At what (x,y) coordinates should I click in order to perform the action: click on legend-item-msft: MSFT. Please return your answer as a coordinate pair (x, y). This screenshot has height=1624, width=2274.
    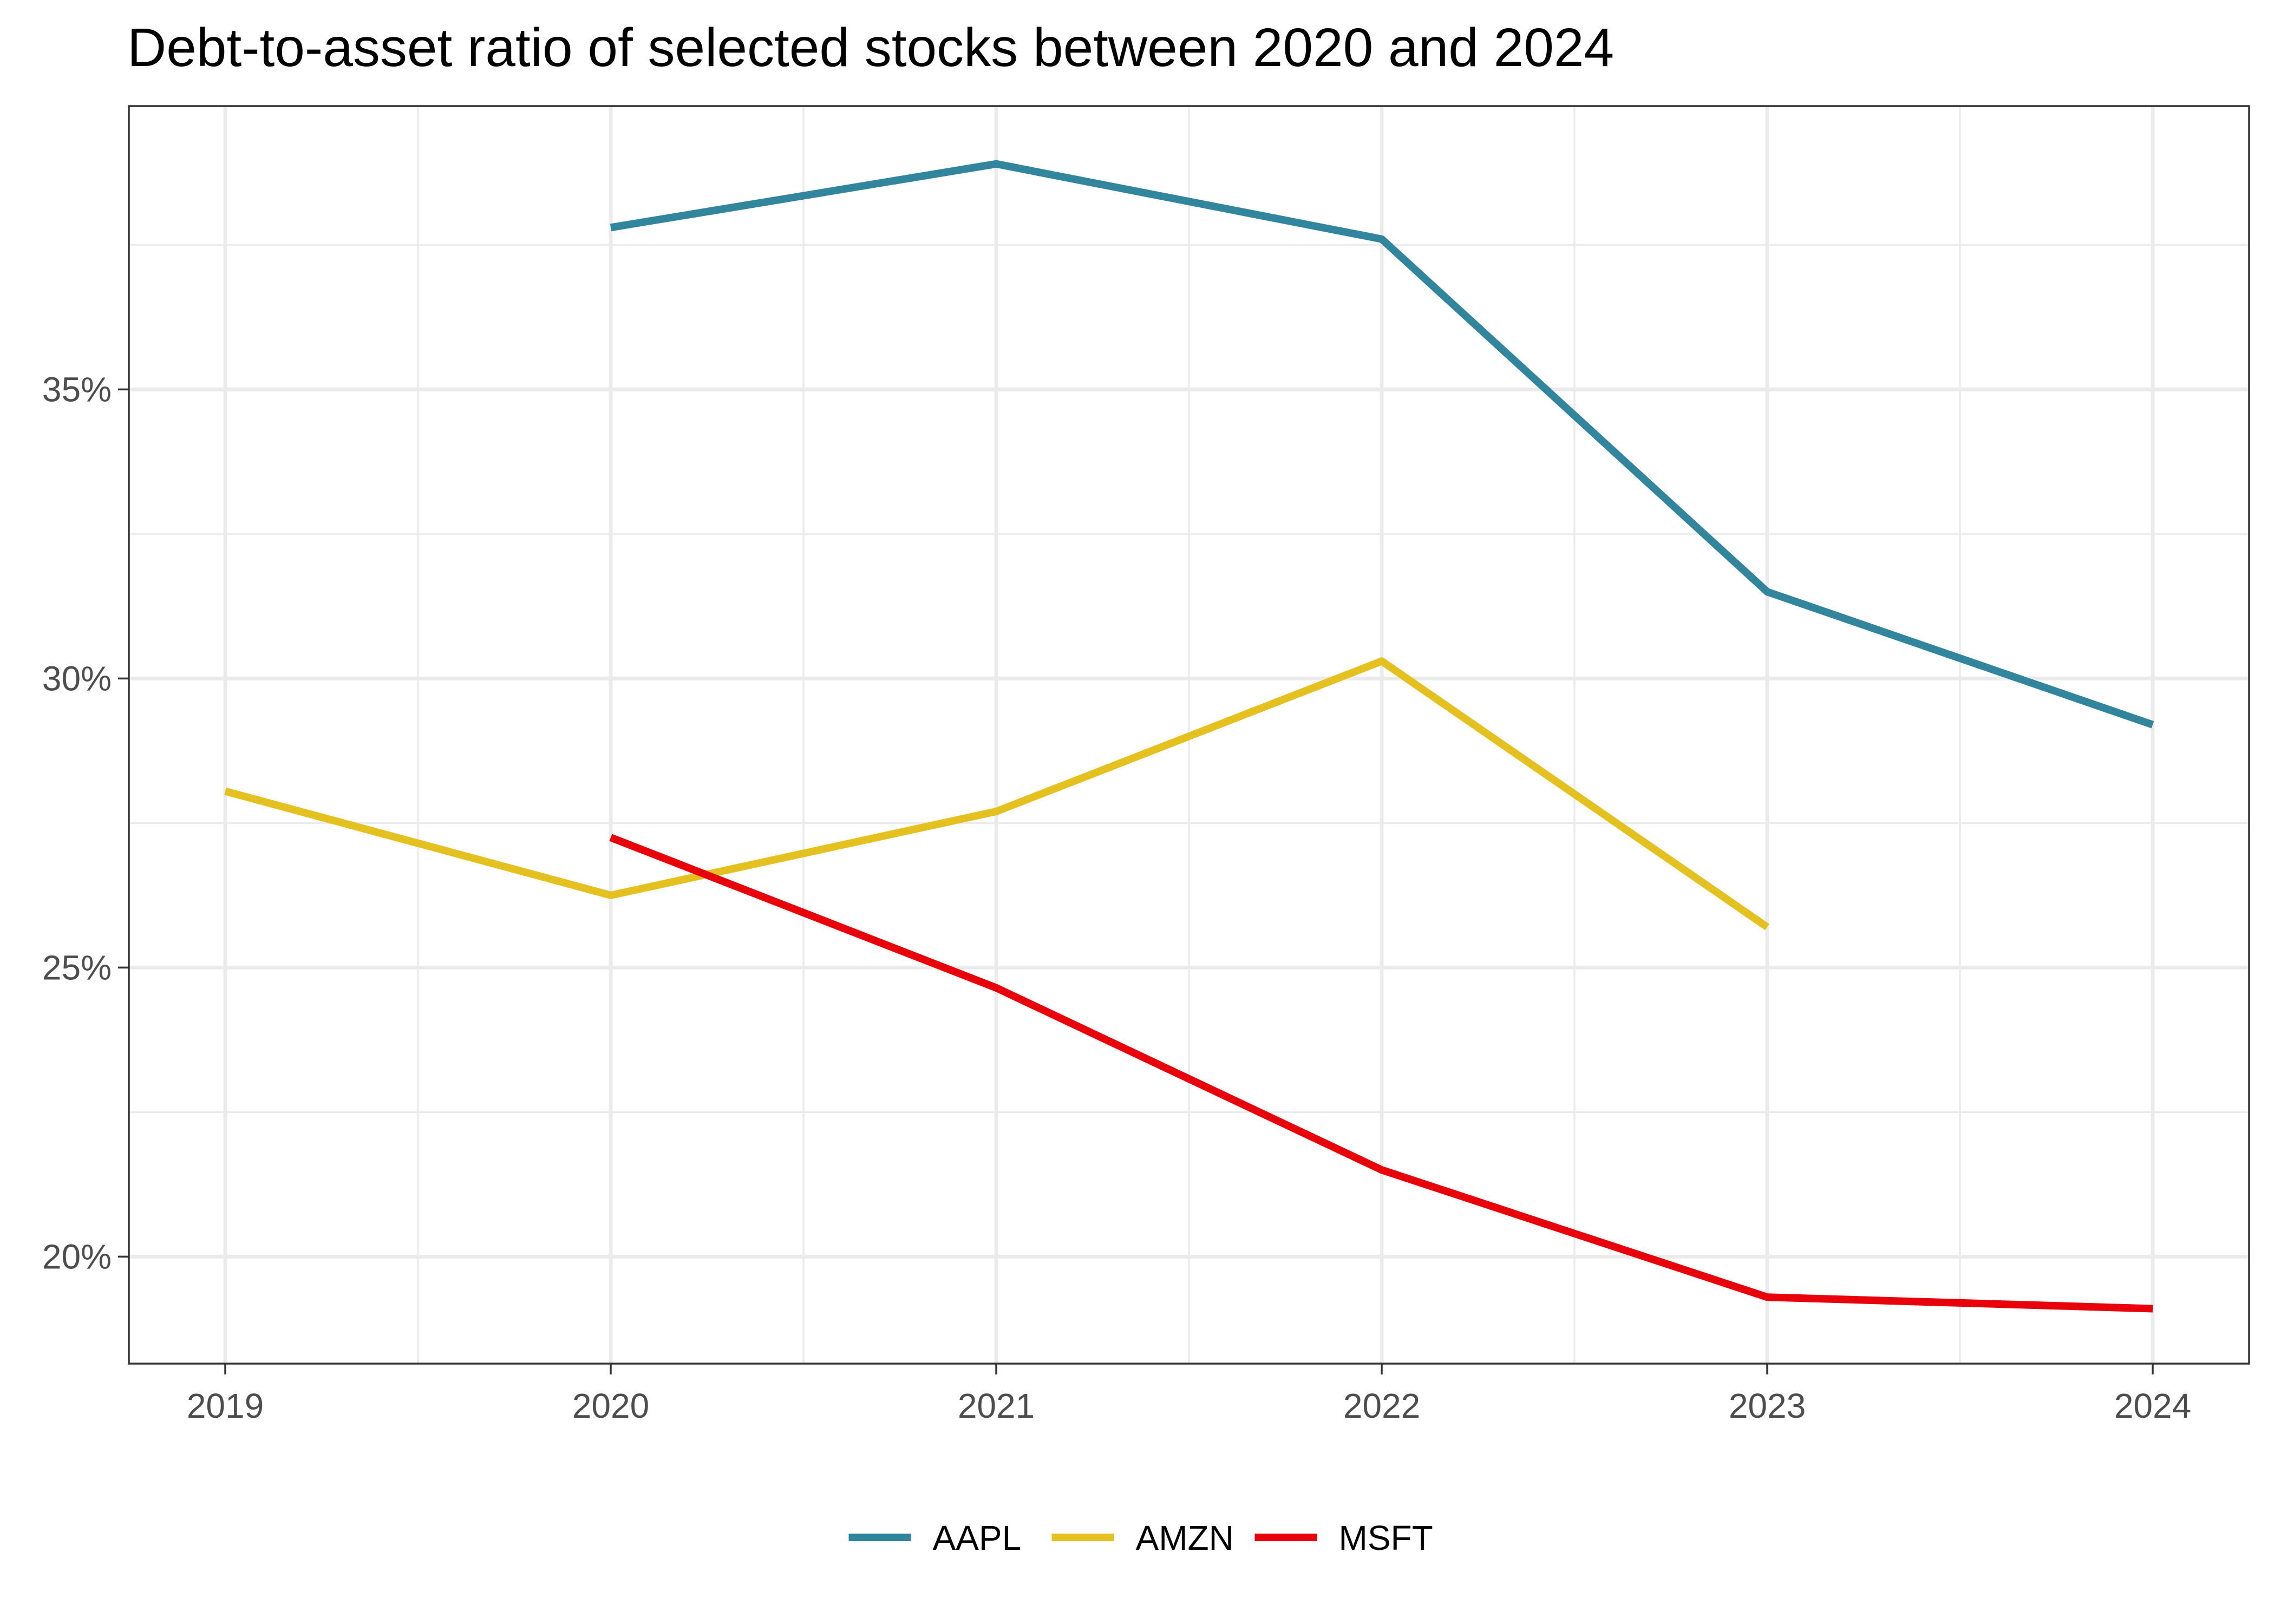
    Looking at the image, I should click on (1344, 1537).